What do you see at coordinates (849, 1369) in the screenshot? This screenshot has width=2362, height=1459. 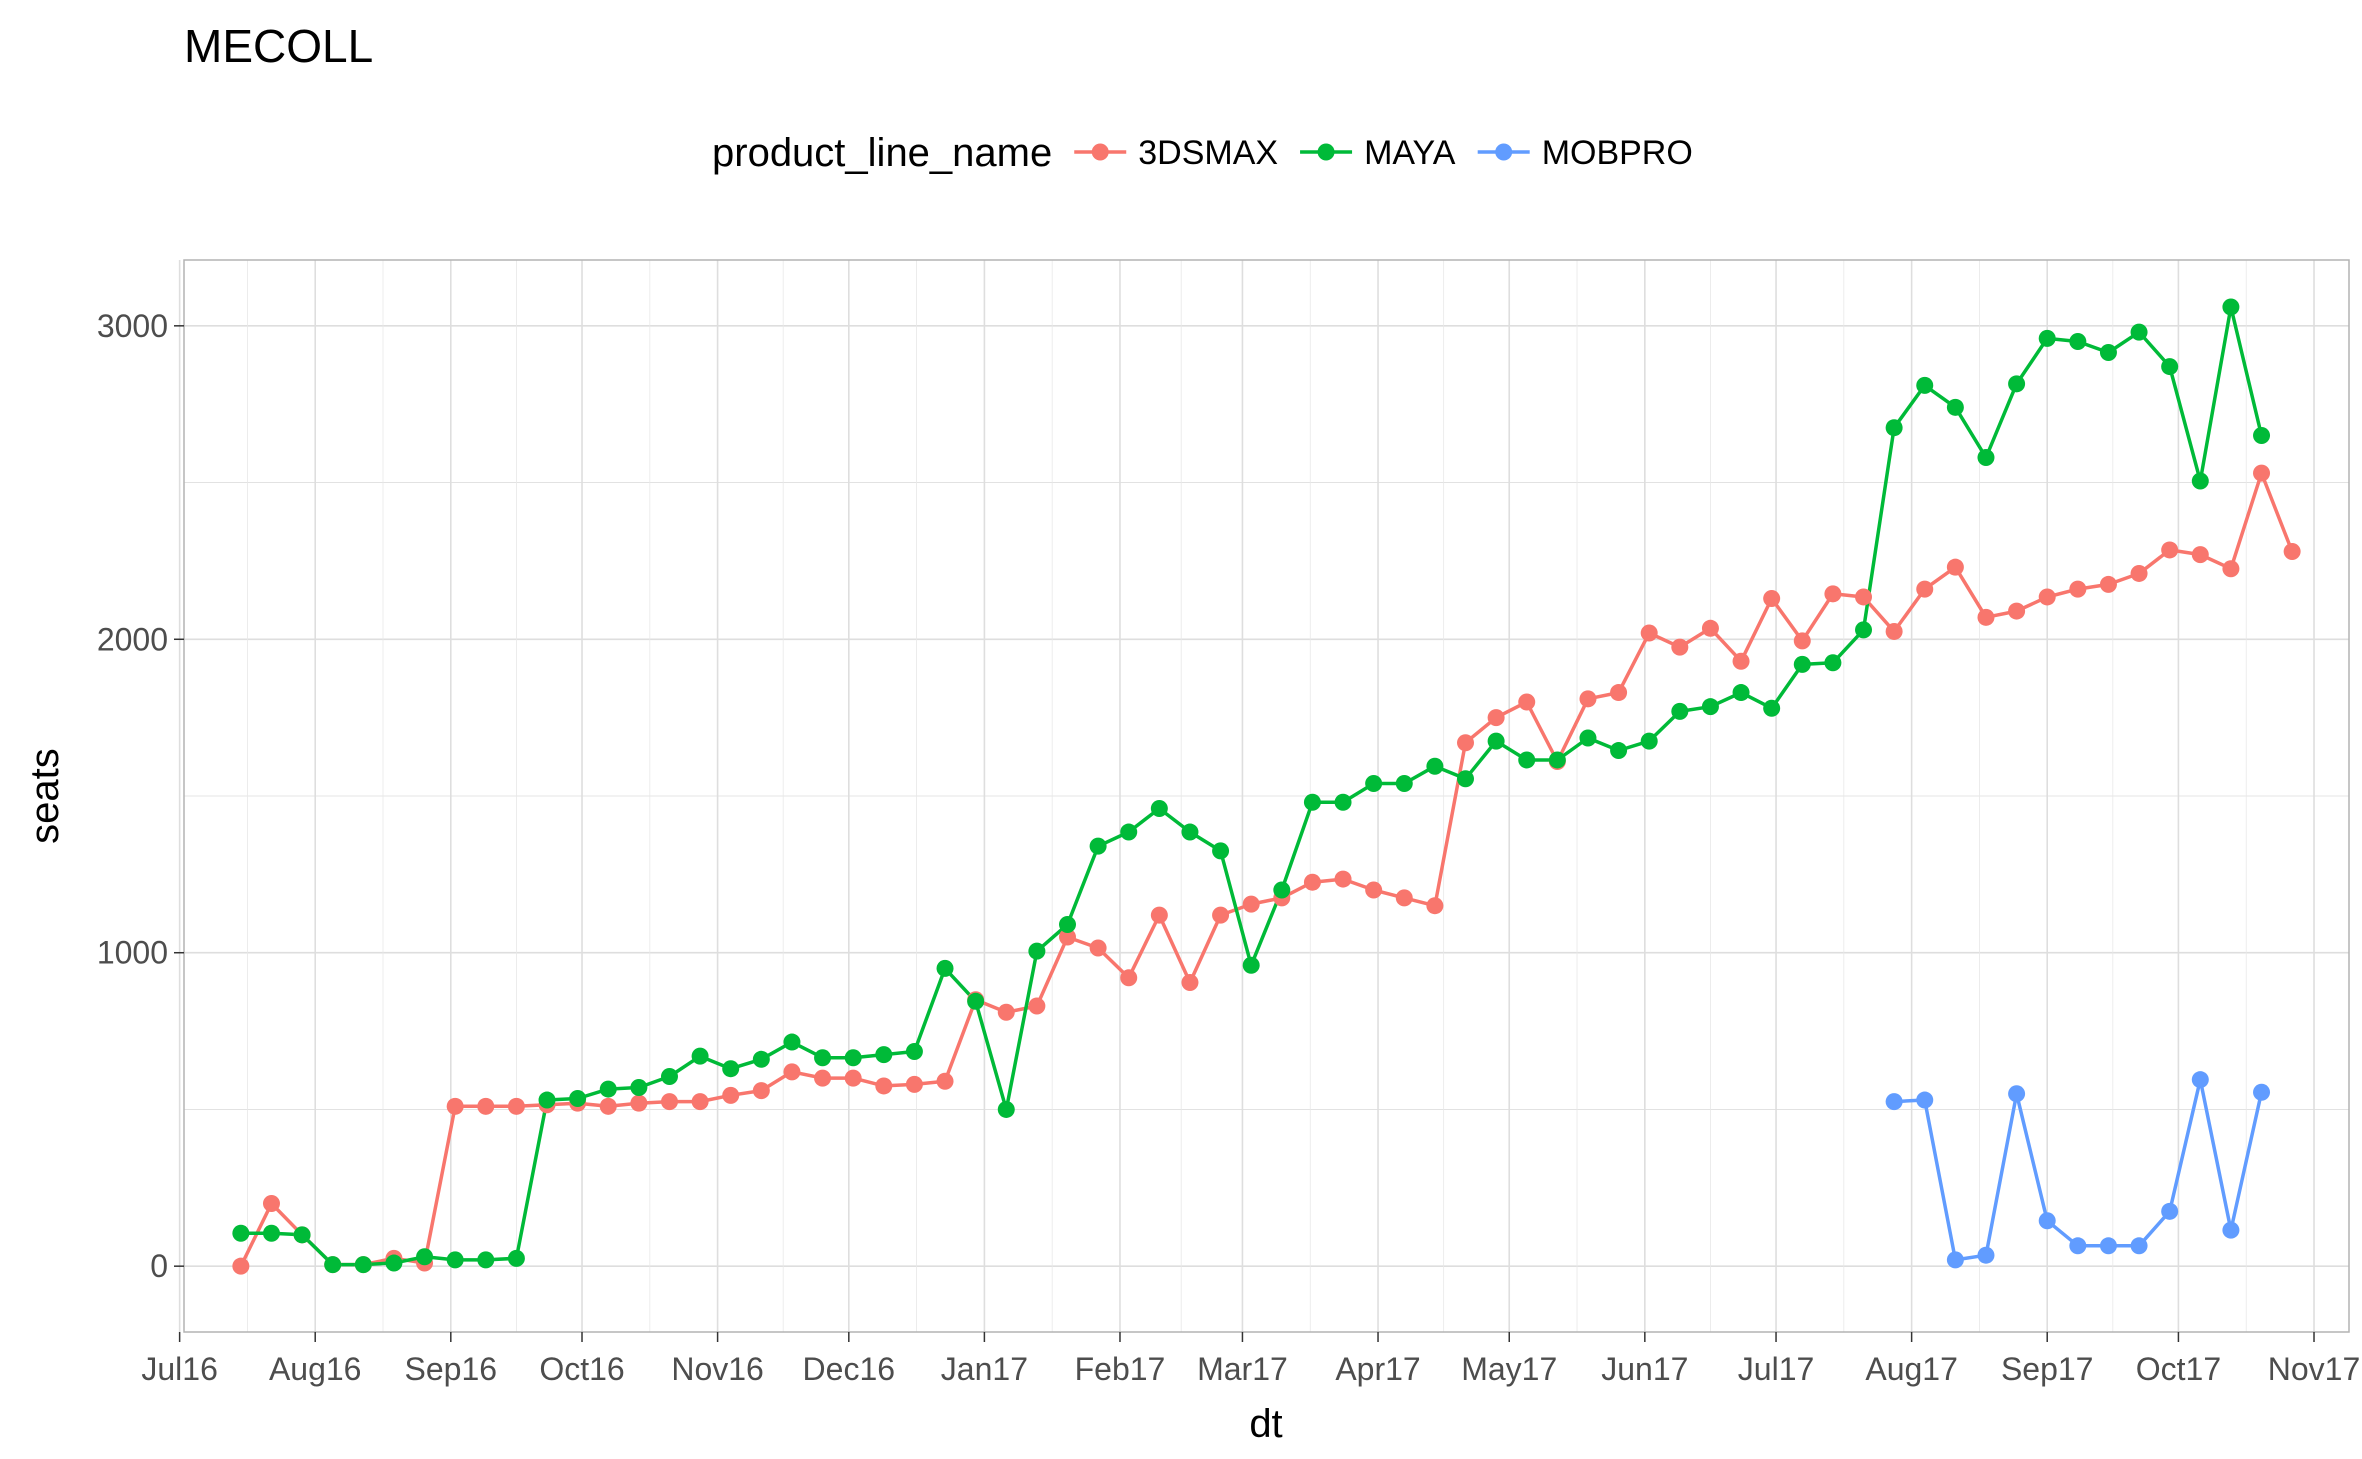 I see `x-tick-label: Dec16` at bounding box center [849, 1369].